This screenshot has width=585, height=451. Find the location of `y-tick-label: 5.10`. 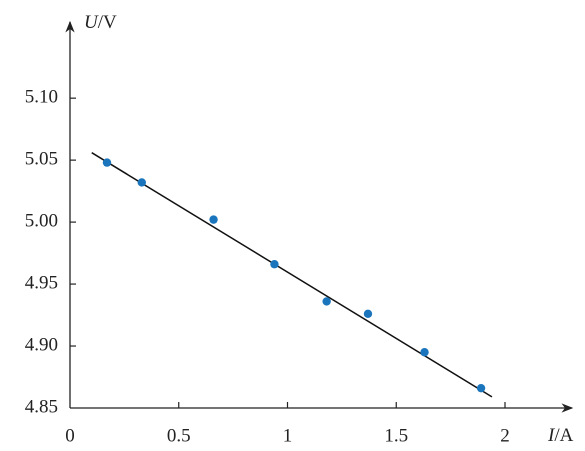

y-tick-label: 5.10 is located at coordinates (41, 97).